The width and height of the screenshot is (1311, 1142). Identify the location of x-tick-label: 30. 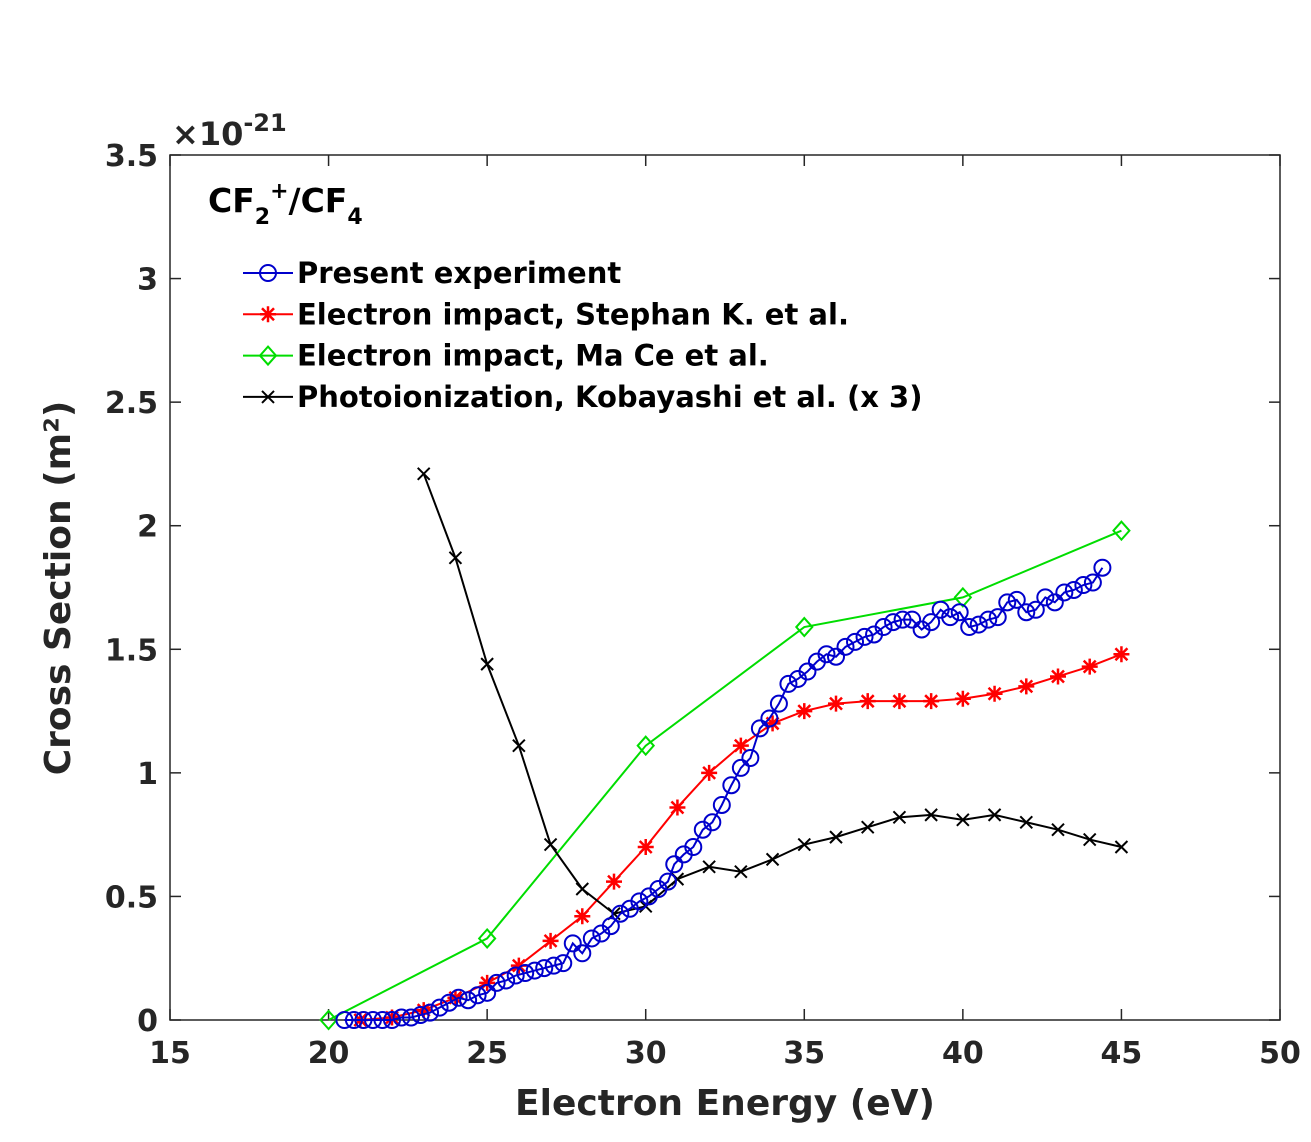
(646, 1053).